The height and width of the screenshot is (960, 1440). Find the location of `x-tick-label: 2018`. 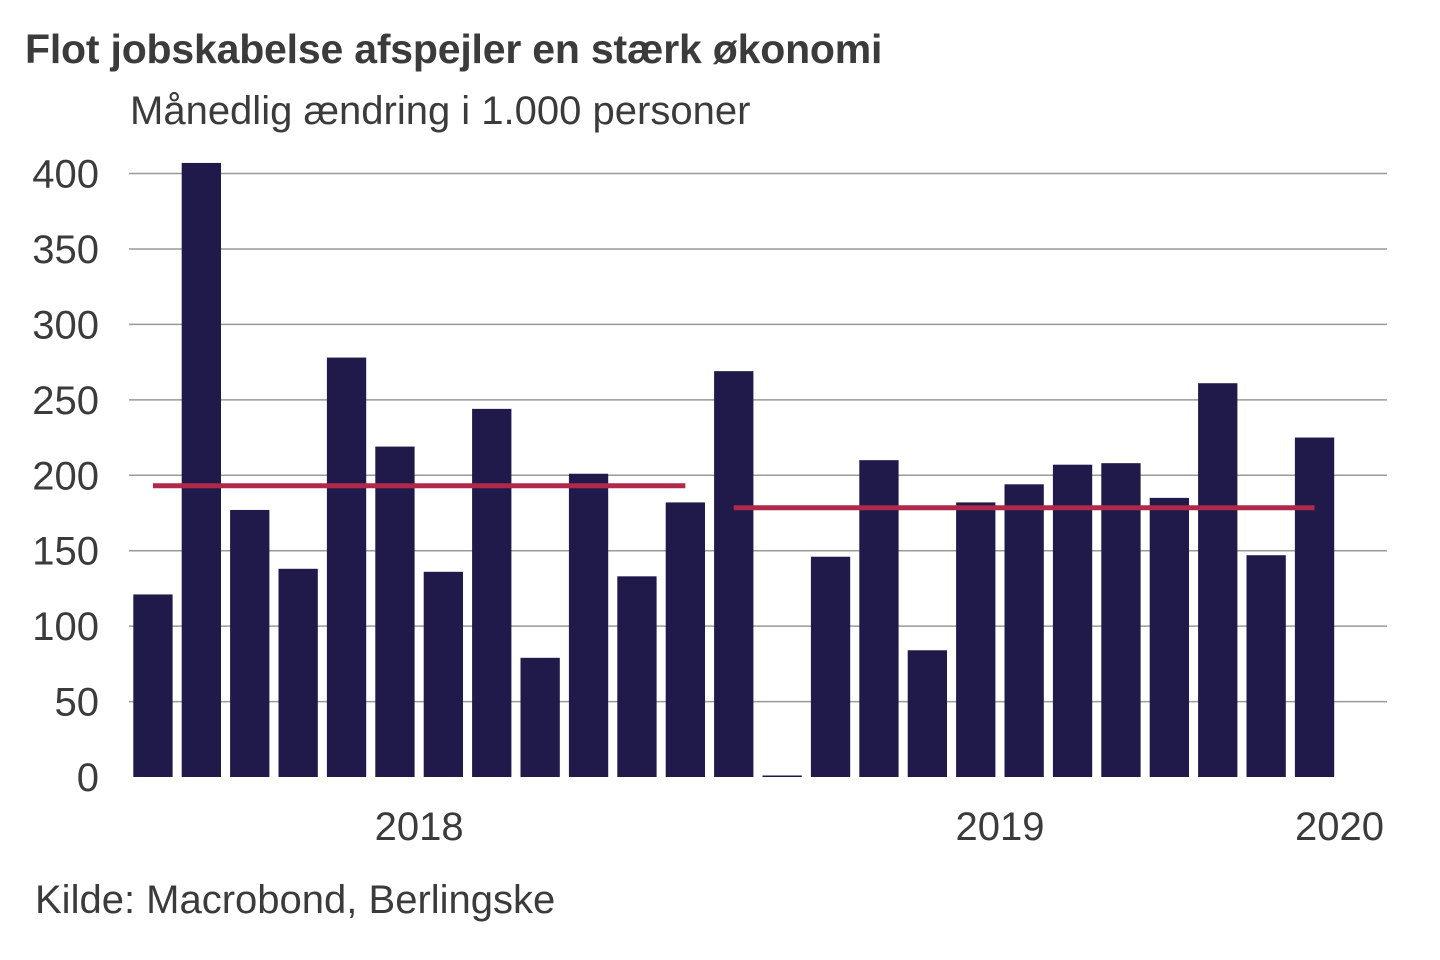

x-tick-label: 2018 is located at coordinates (419, 827).